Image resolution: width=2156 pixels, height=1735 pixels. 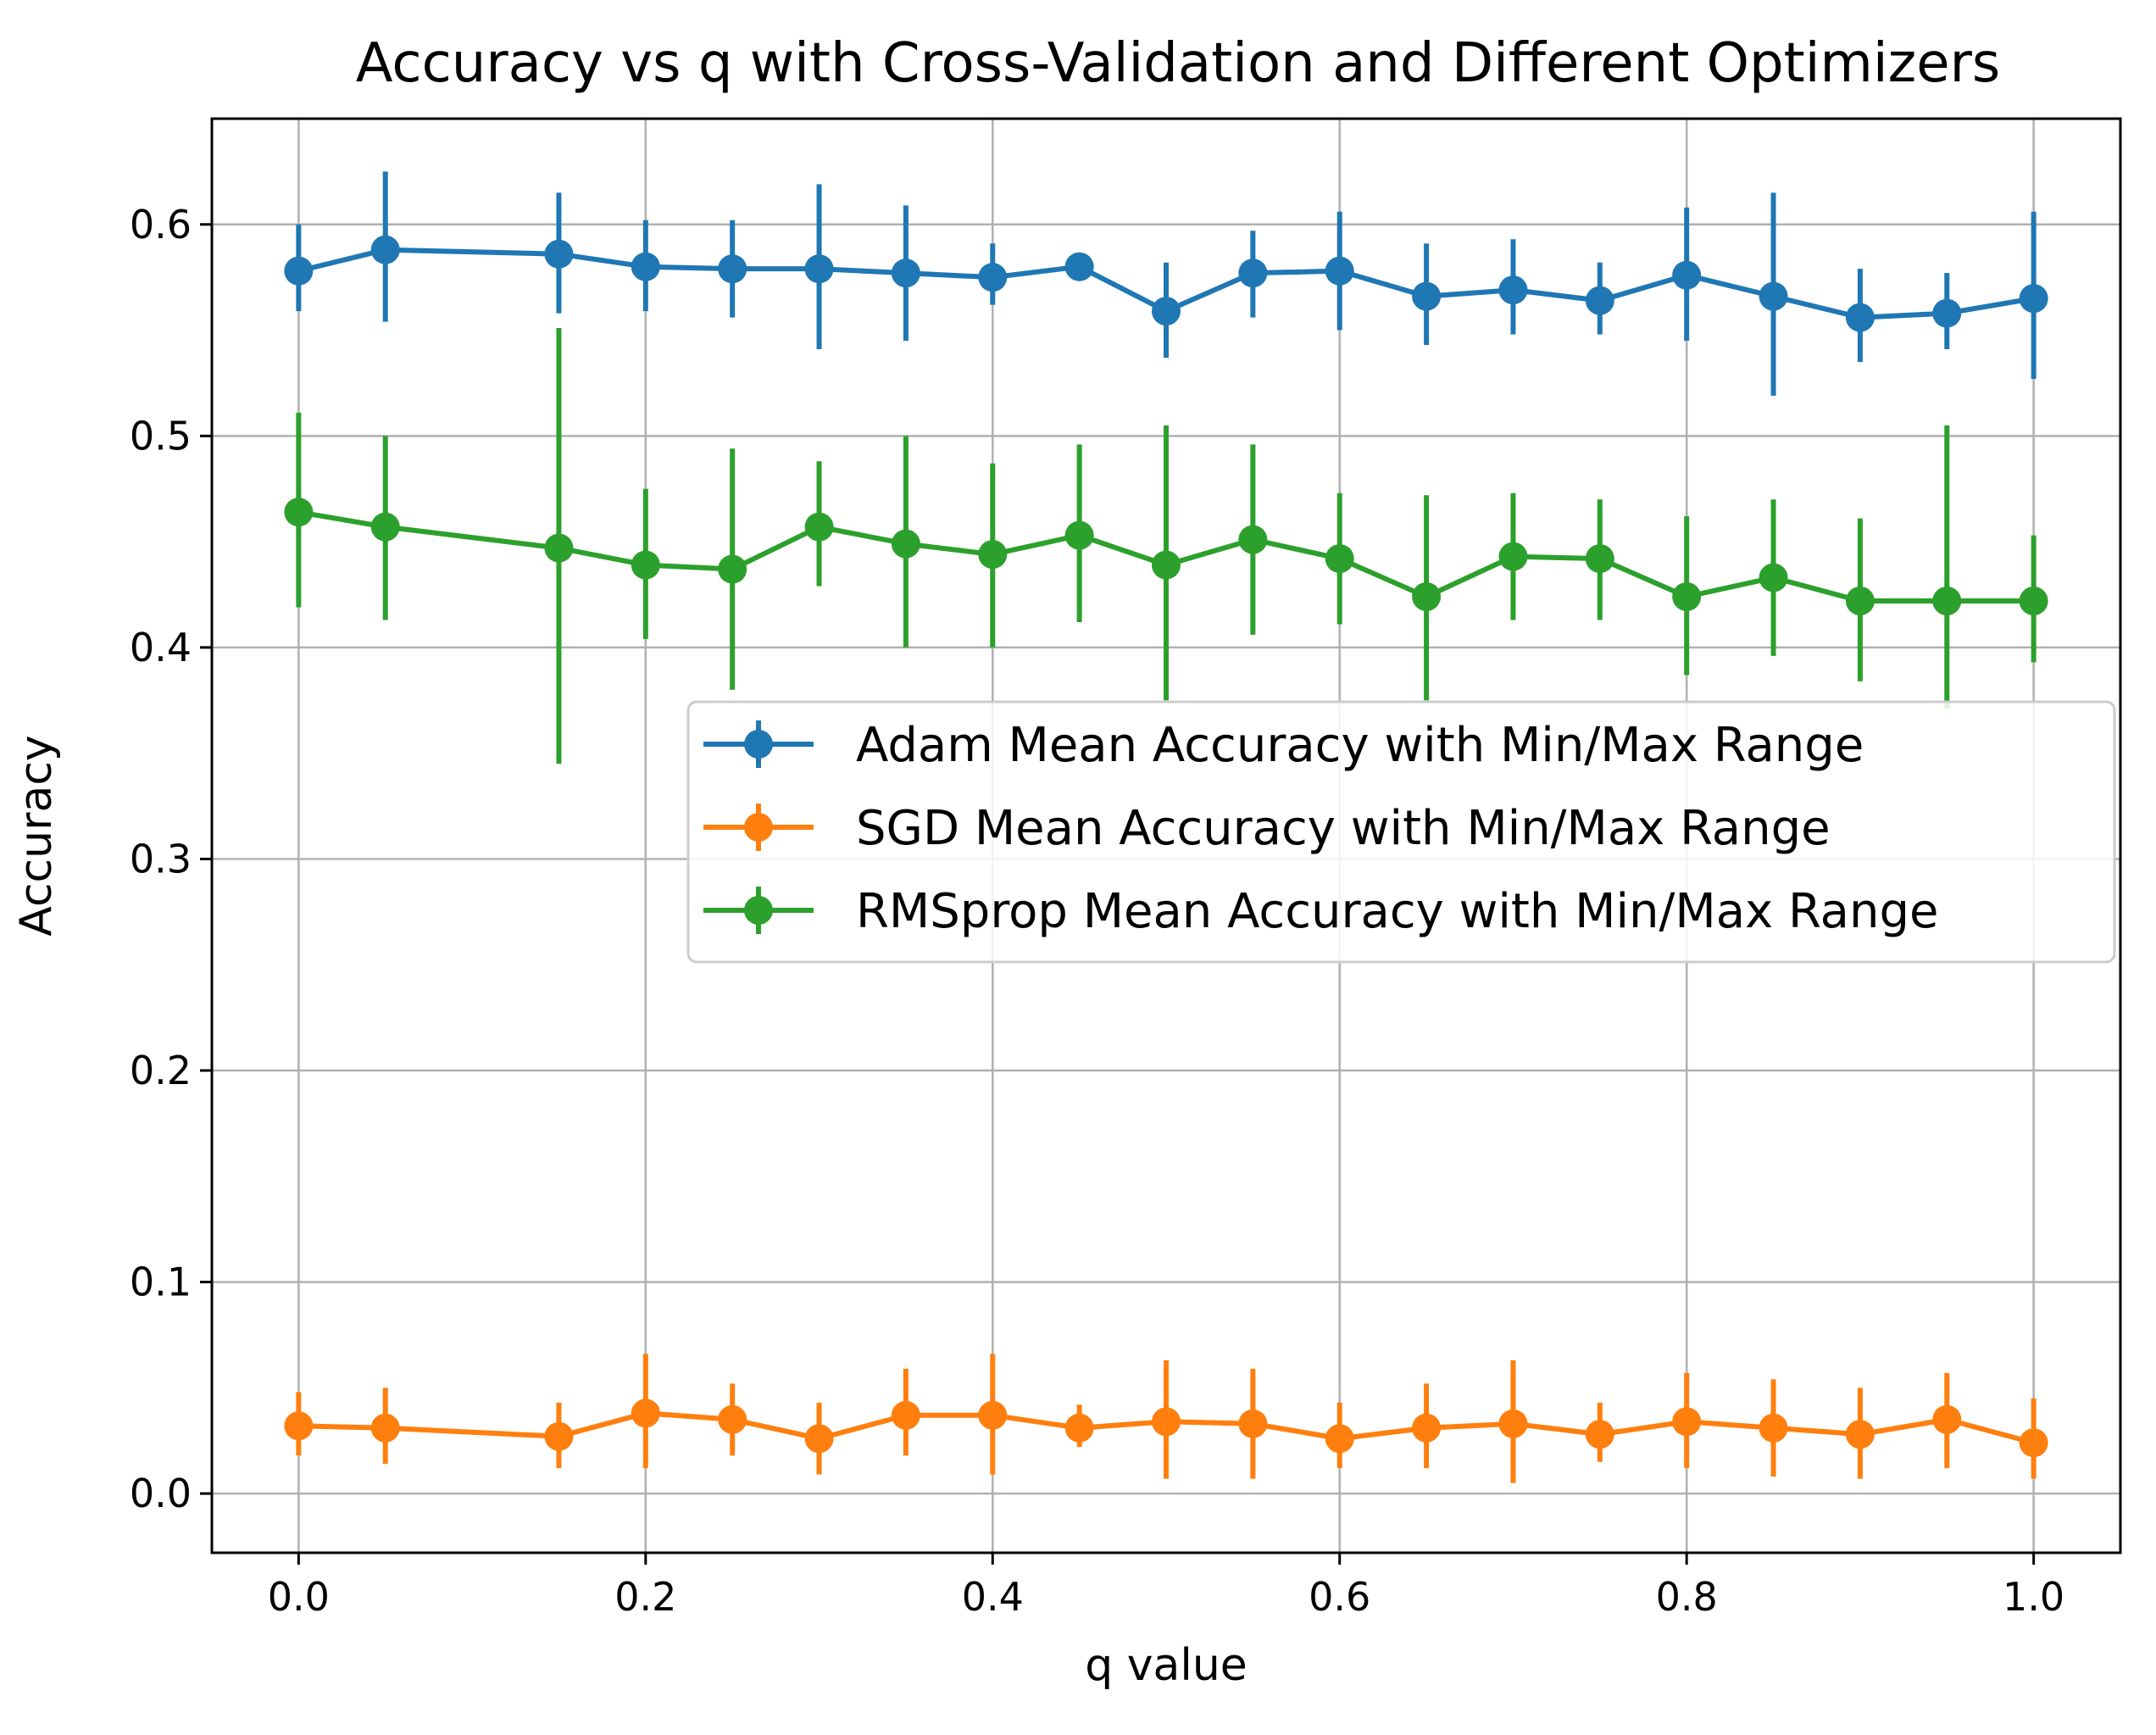 What do you see at coordinates (645, 1597) in the screenshot?
I see `x-tick-label: 0.2` at bounding box center [645, 1597].